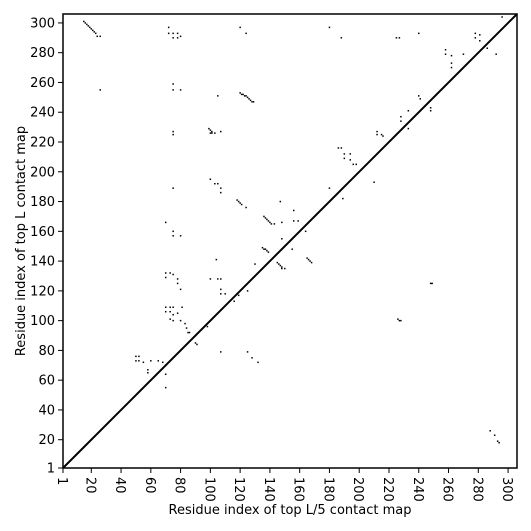 The width and height of the screenshot is (531, 531). I want to click on y-tick-label: 80, so click(46, 351).